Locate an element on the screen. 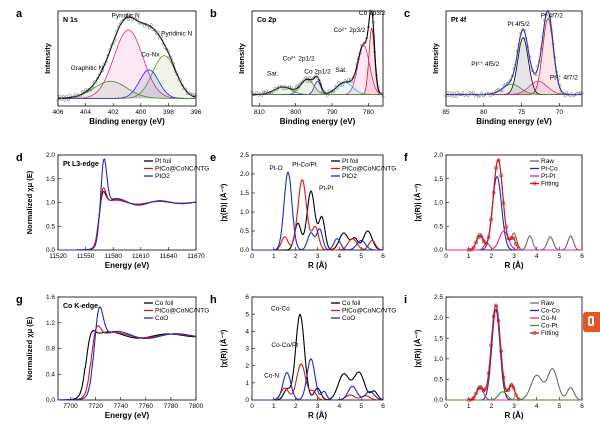  x-axis-label: Energy (eV) is located at coordinates (127, 415).